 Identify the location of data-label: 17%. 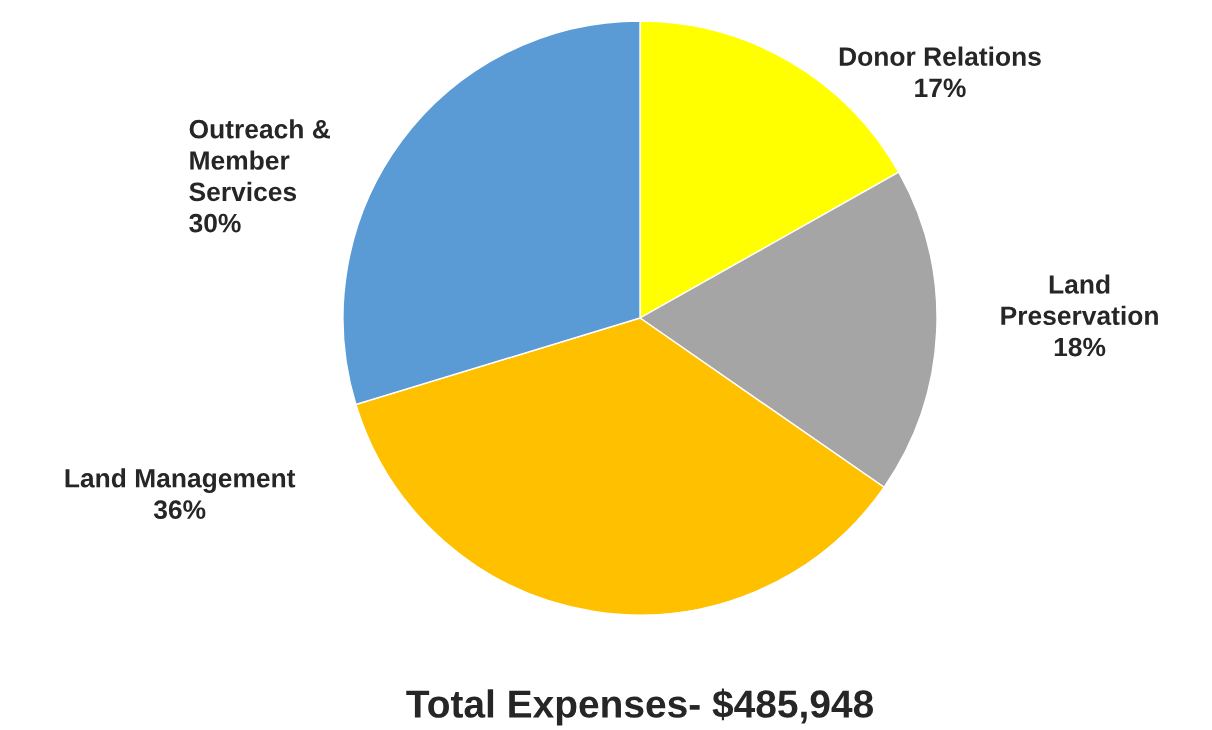
(940, 88).